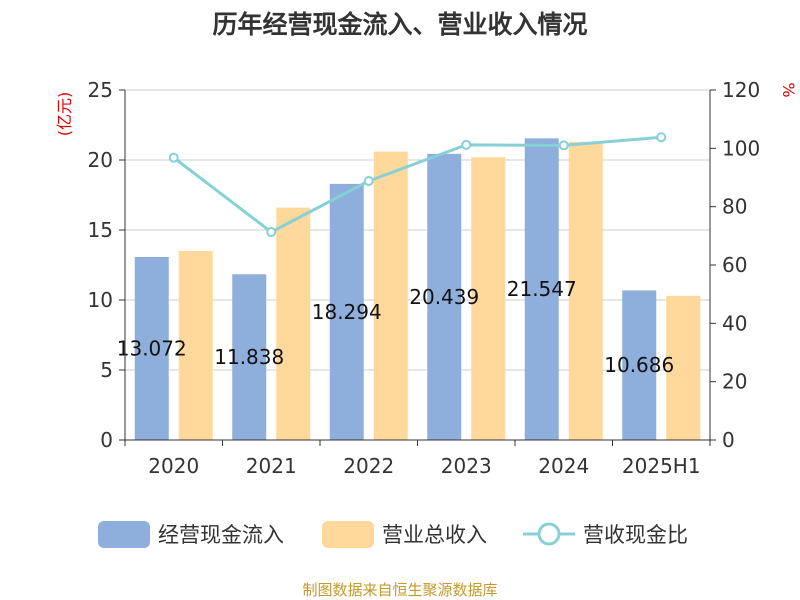  Describe the element at coordinates (549, 534) in the screenshot. I see `legend-swatch-marker` at that location.